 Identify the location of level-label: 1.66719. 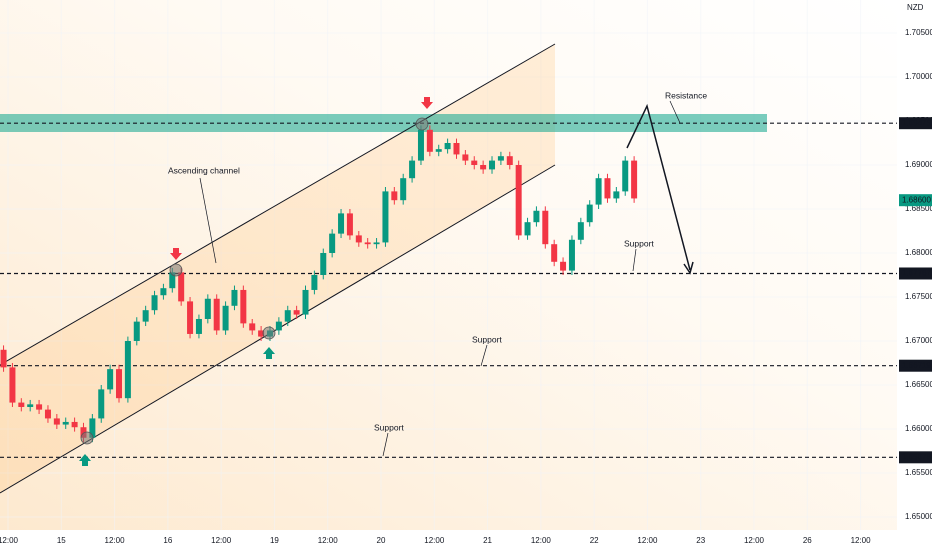
(916, 365).